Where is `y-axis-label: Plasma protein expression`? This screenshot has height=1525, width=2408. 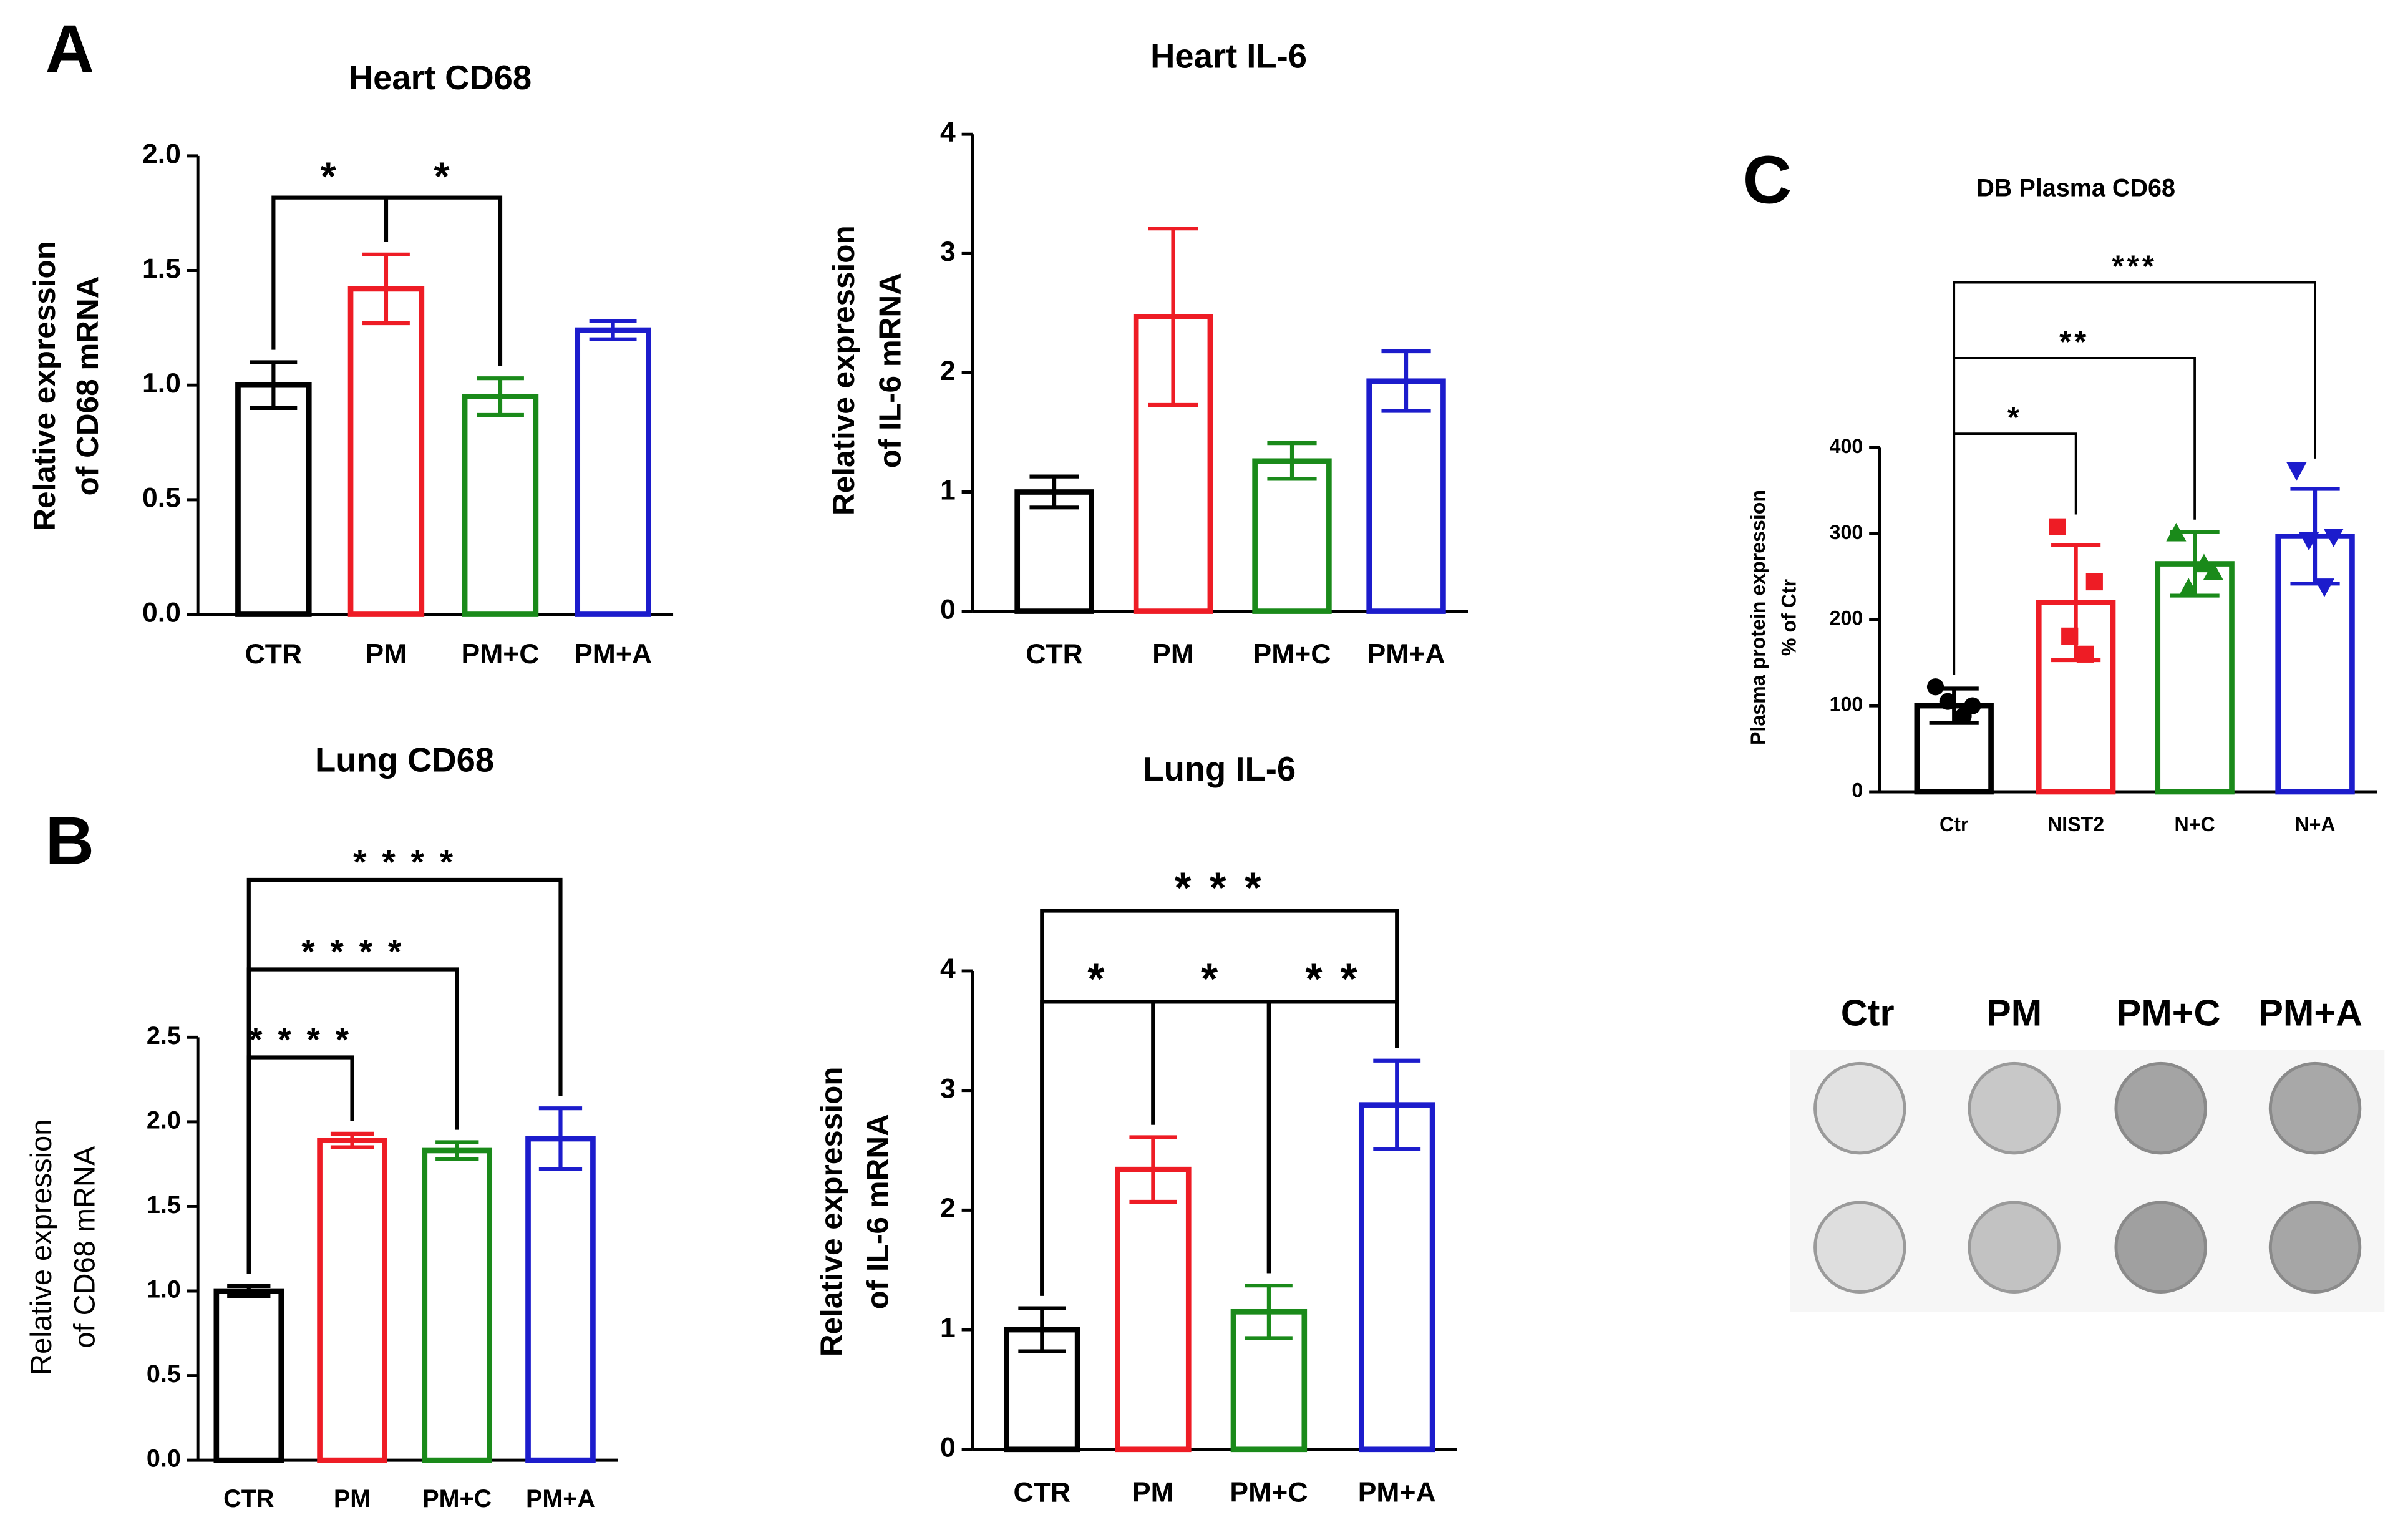 y-axis-label: Plasma protein expression is located at coordinates (1758, 617).